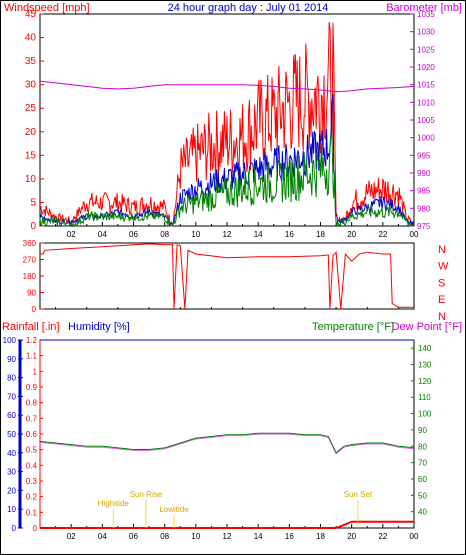 The width and height of the screenshot is (466, 555). What do you see at coordinates (441, 283) in the screenshot?
I see `compass-label: S` at bounding box center [441, 283].